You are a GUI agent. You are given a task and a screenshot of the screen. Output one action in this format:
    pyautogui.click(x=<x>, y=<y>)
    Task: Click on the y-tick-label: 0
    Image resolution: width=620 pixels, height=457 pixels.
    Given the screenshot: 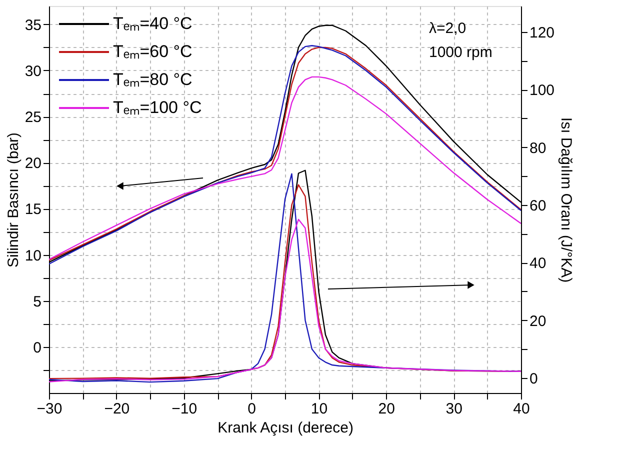 What is the action you would take?
    pyautogui.click(x=37, y=347)
    